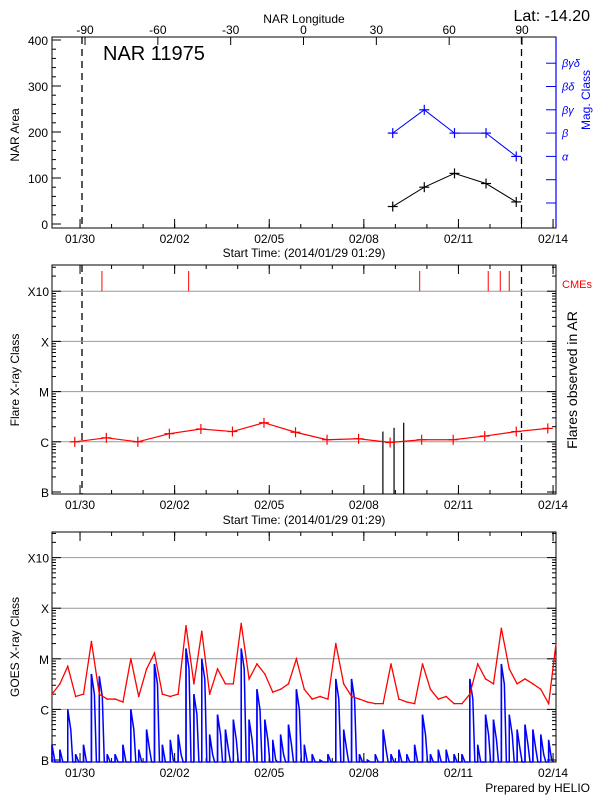  I want to click on class-tick-label: C, so click(44, 443).